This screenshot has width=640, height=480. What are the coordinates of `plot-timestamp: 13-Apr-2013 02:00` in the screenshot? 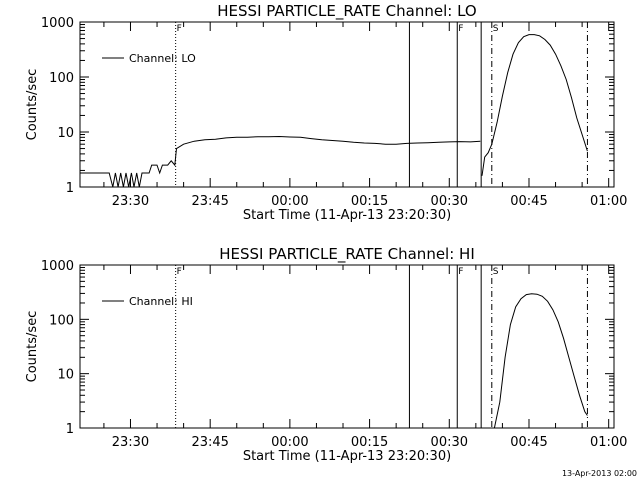 It's located at (599, 473).